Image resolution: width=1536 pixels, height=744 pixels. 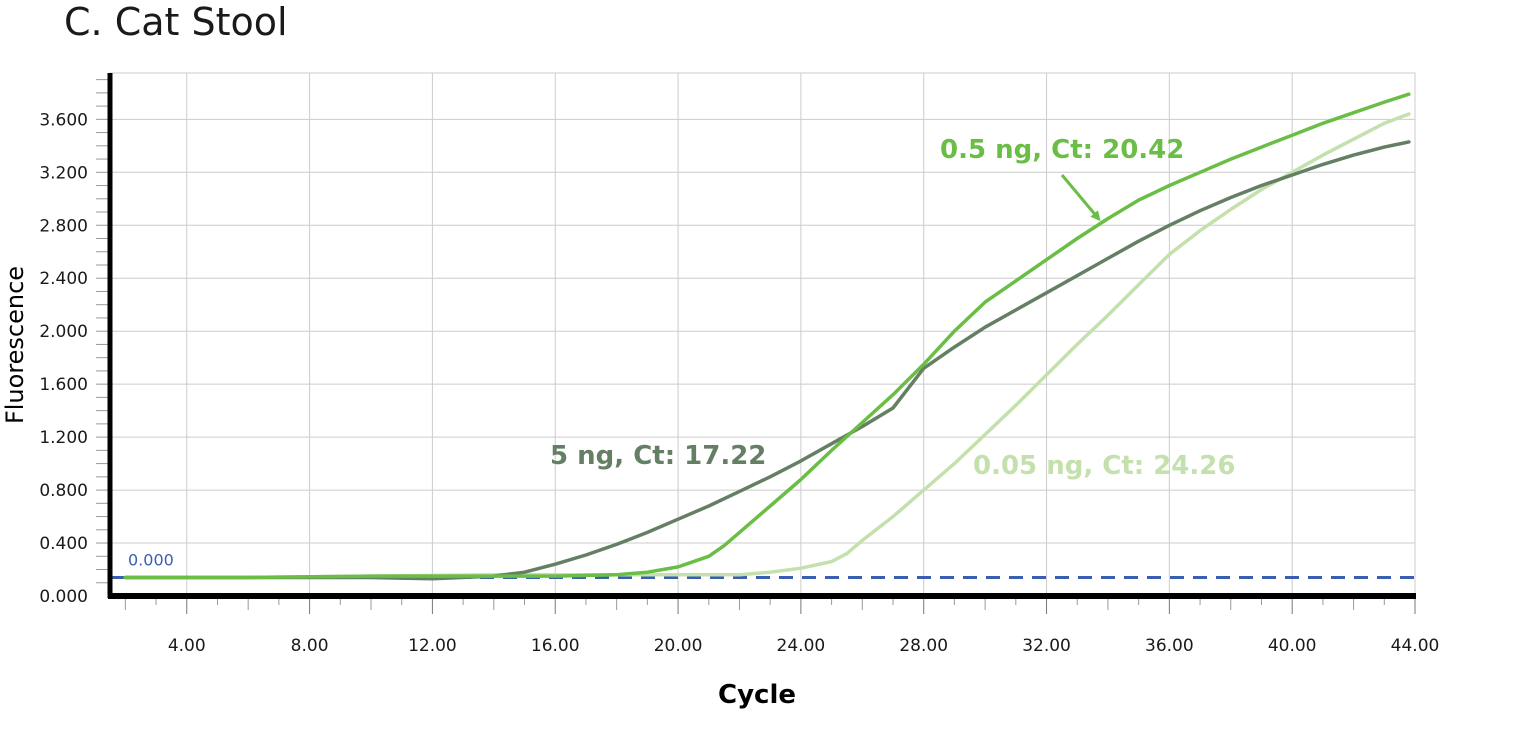 What do you see at coordinates (187, 646) in the screenshot?
I see `x-tick-label: 4.00` at bounding box center [187, 646].